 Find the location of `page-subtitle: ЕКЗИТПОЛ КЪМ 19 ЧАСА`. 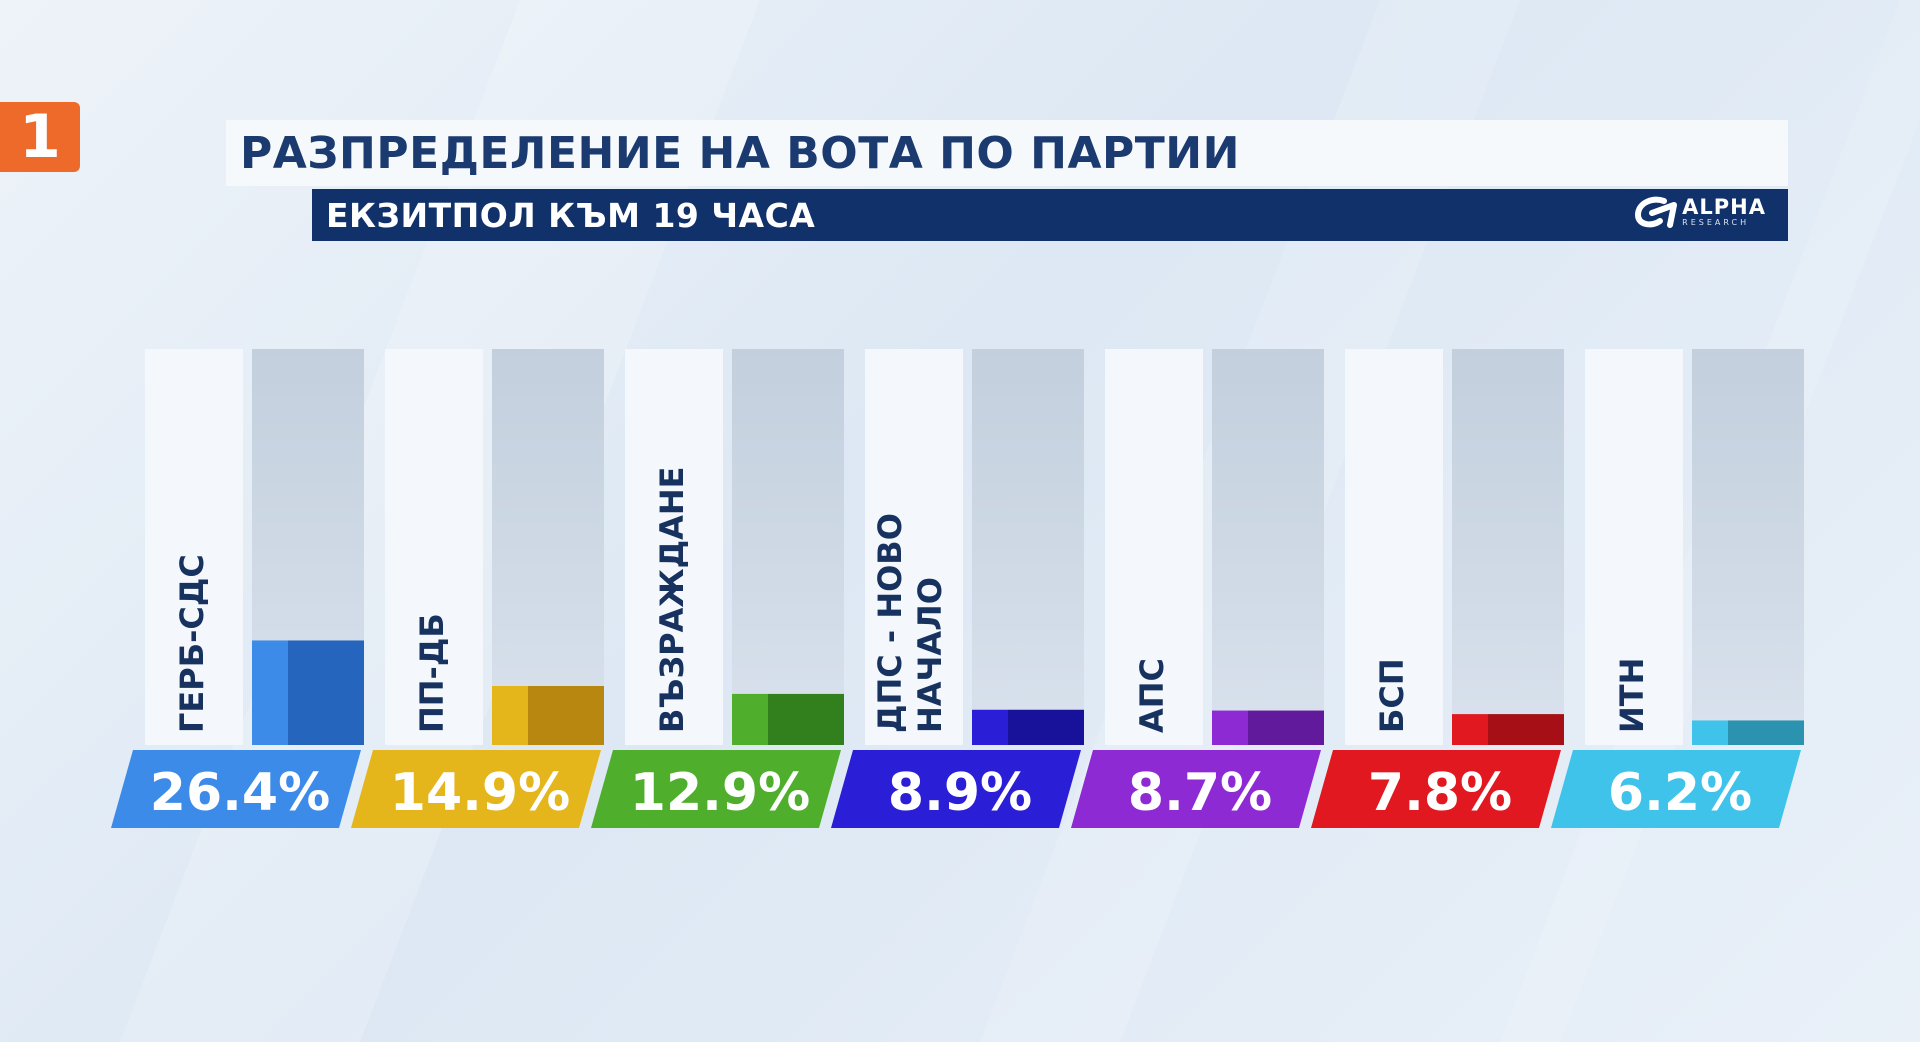

page-subtitle: ЕКЗИТПОЛ КЪМ 19 ЧАСА is located at coordinates (571, 215).